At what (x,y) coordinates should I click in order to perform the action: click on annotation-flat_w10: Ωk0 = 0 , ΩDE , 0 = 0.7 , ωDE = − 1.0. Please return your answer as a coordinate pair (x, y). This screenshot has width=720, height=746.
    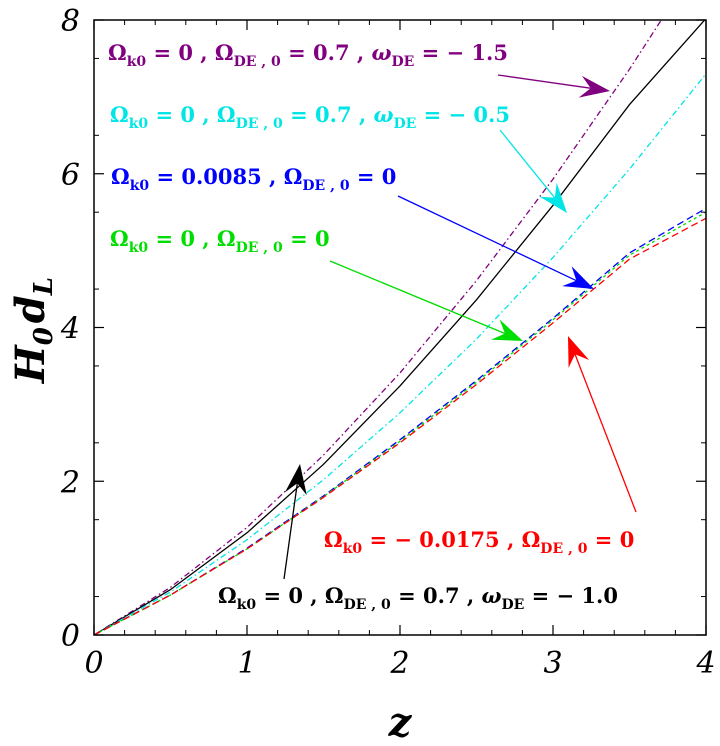
    Looking at the image, I should click on (418, 598).